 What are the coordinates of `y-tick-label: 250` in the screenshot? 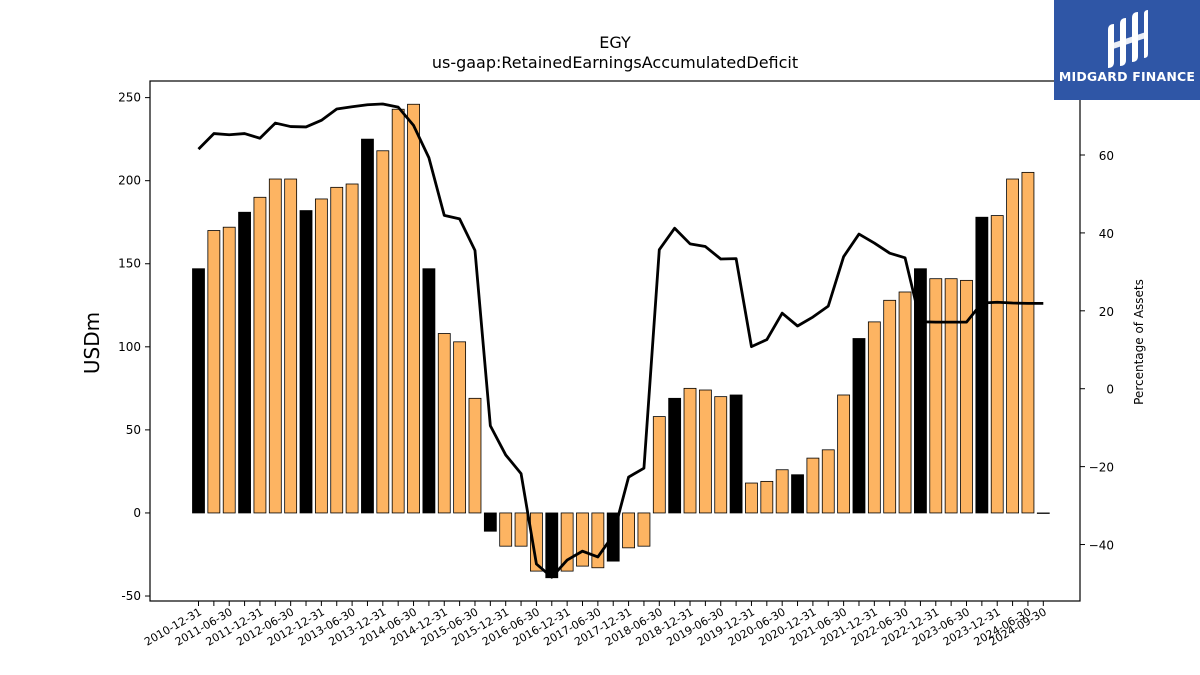 It's located at (129, 98).